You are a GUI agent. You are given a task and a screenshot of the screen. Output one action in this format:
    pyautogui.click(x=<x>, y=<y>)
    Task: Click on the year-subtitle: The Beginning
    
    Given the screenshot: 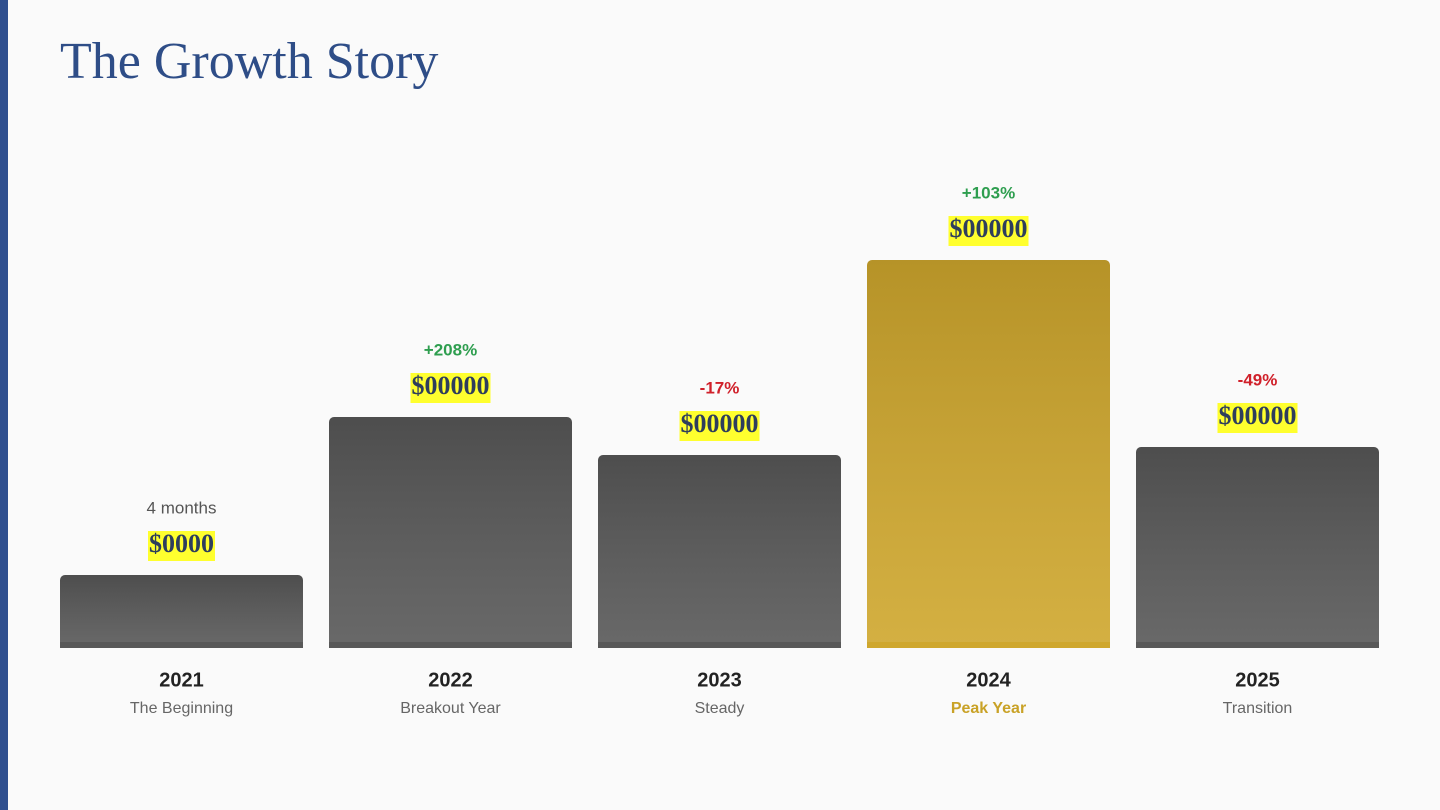 What is the action you would take?
    pyautogui.click(x=181, y=708)
    